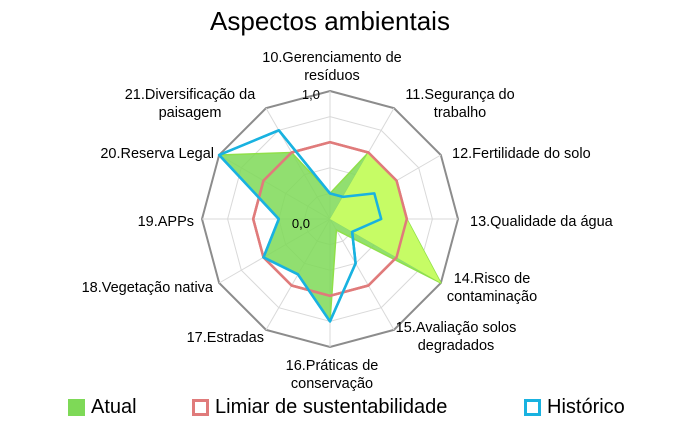 The image size is (696, 446). Describe the element at coordinates (200, 407) in the screenshot. I see `legend-swatch-limiar` at that location.